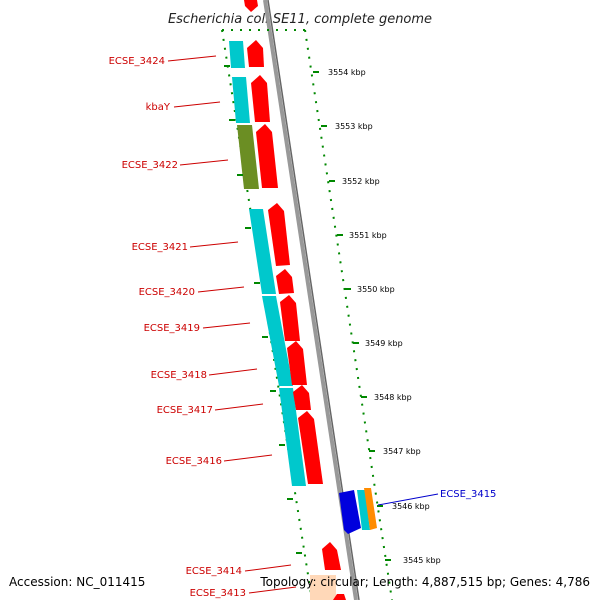  I want to click on gene-ecse-3415-cyan, so click(363, 510).